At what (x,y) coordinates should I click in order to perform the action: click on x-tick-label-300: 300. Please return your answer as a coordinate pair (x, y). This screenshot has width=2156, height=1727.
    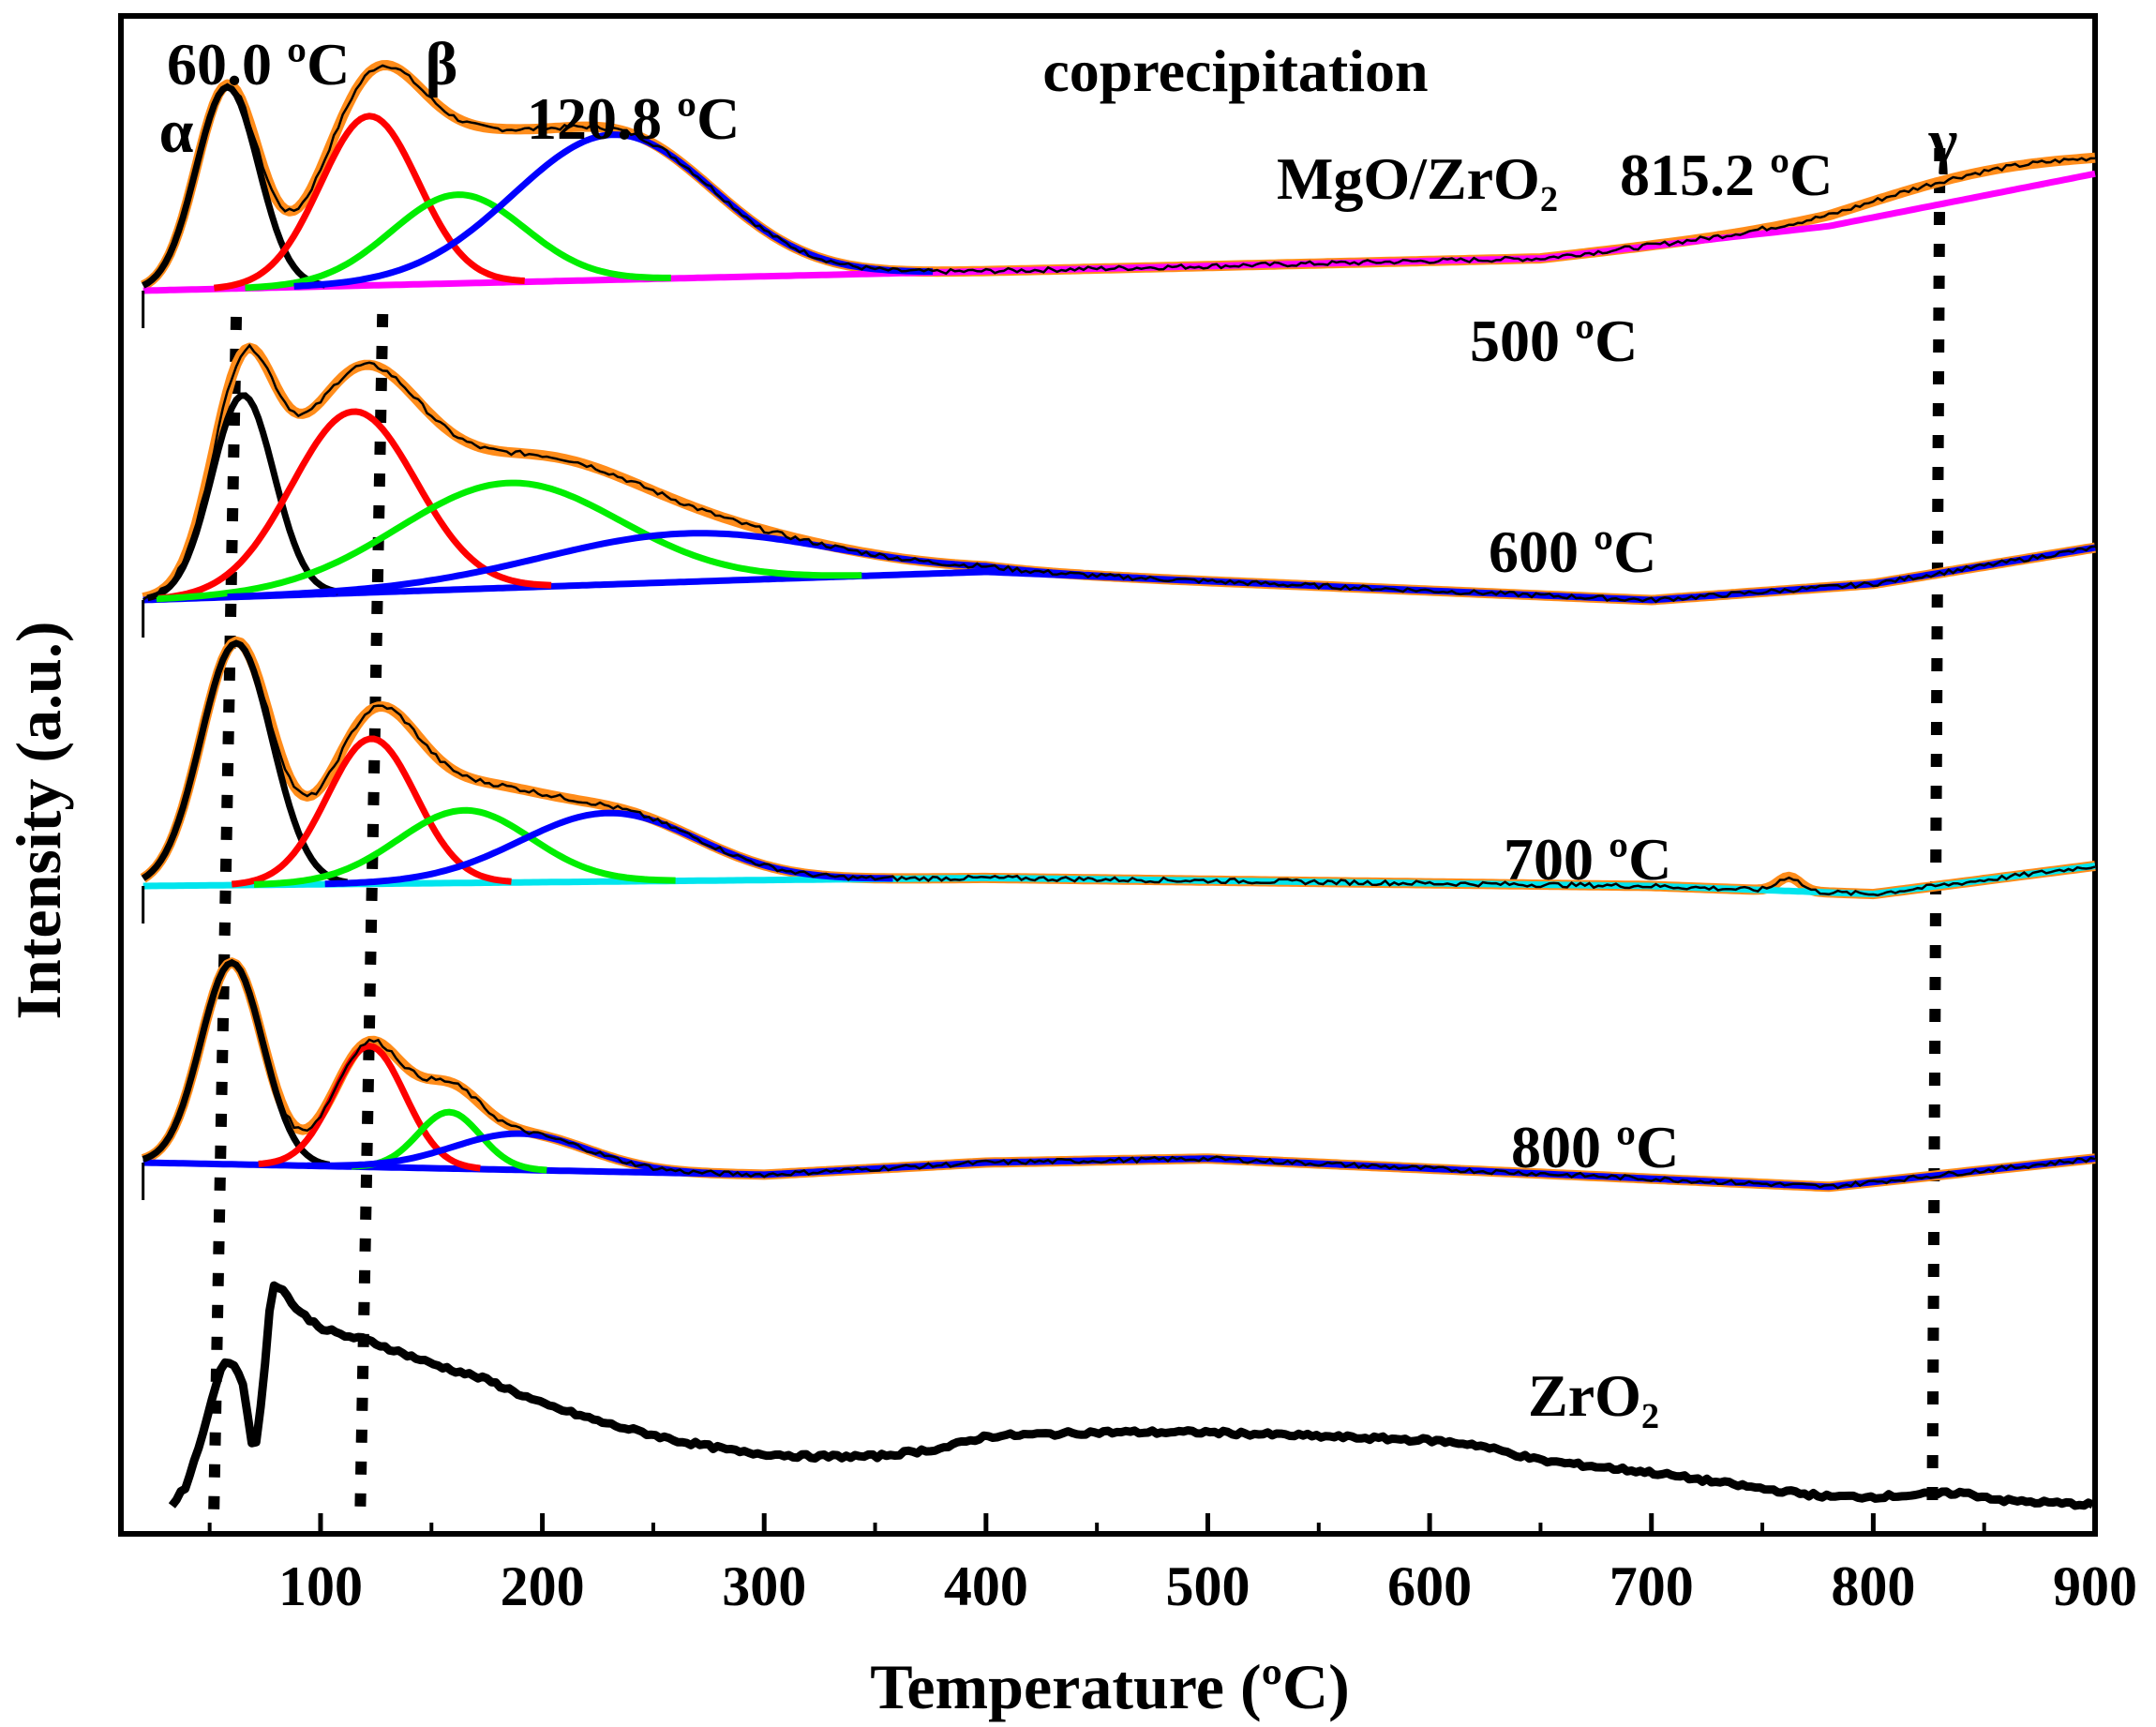
    Looking at the image, I should click on (764, 1586).